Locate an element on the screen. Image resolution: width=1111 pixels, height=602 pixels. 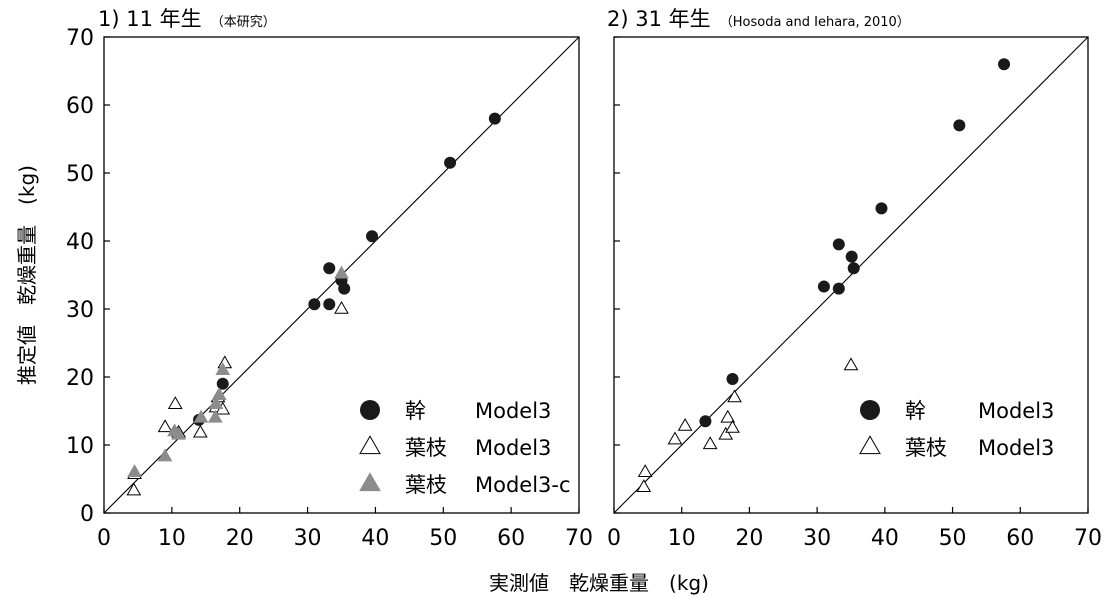
y-axis-title: 推定値 乾燥重量 (kg) is located at coordinates (27, 275).